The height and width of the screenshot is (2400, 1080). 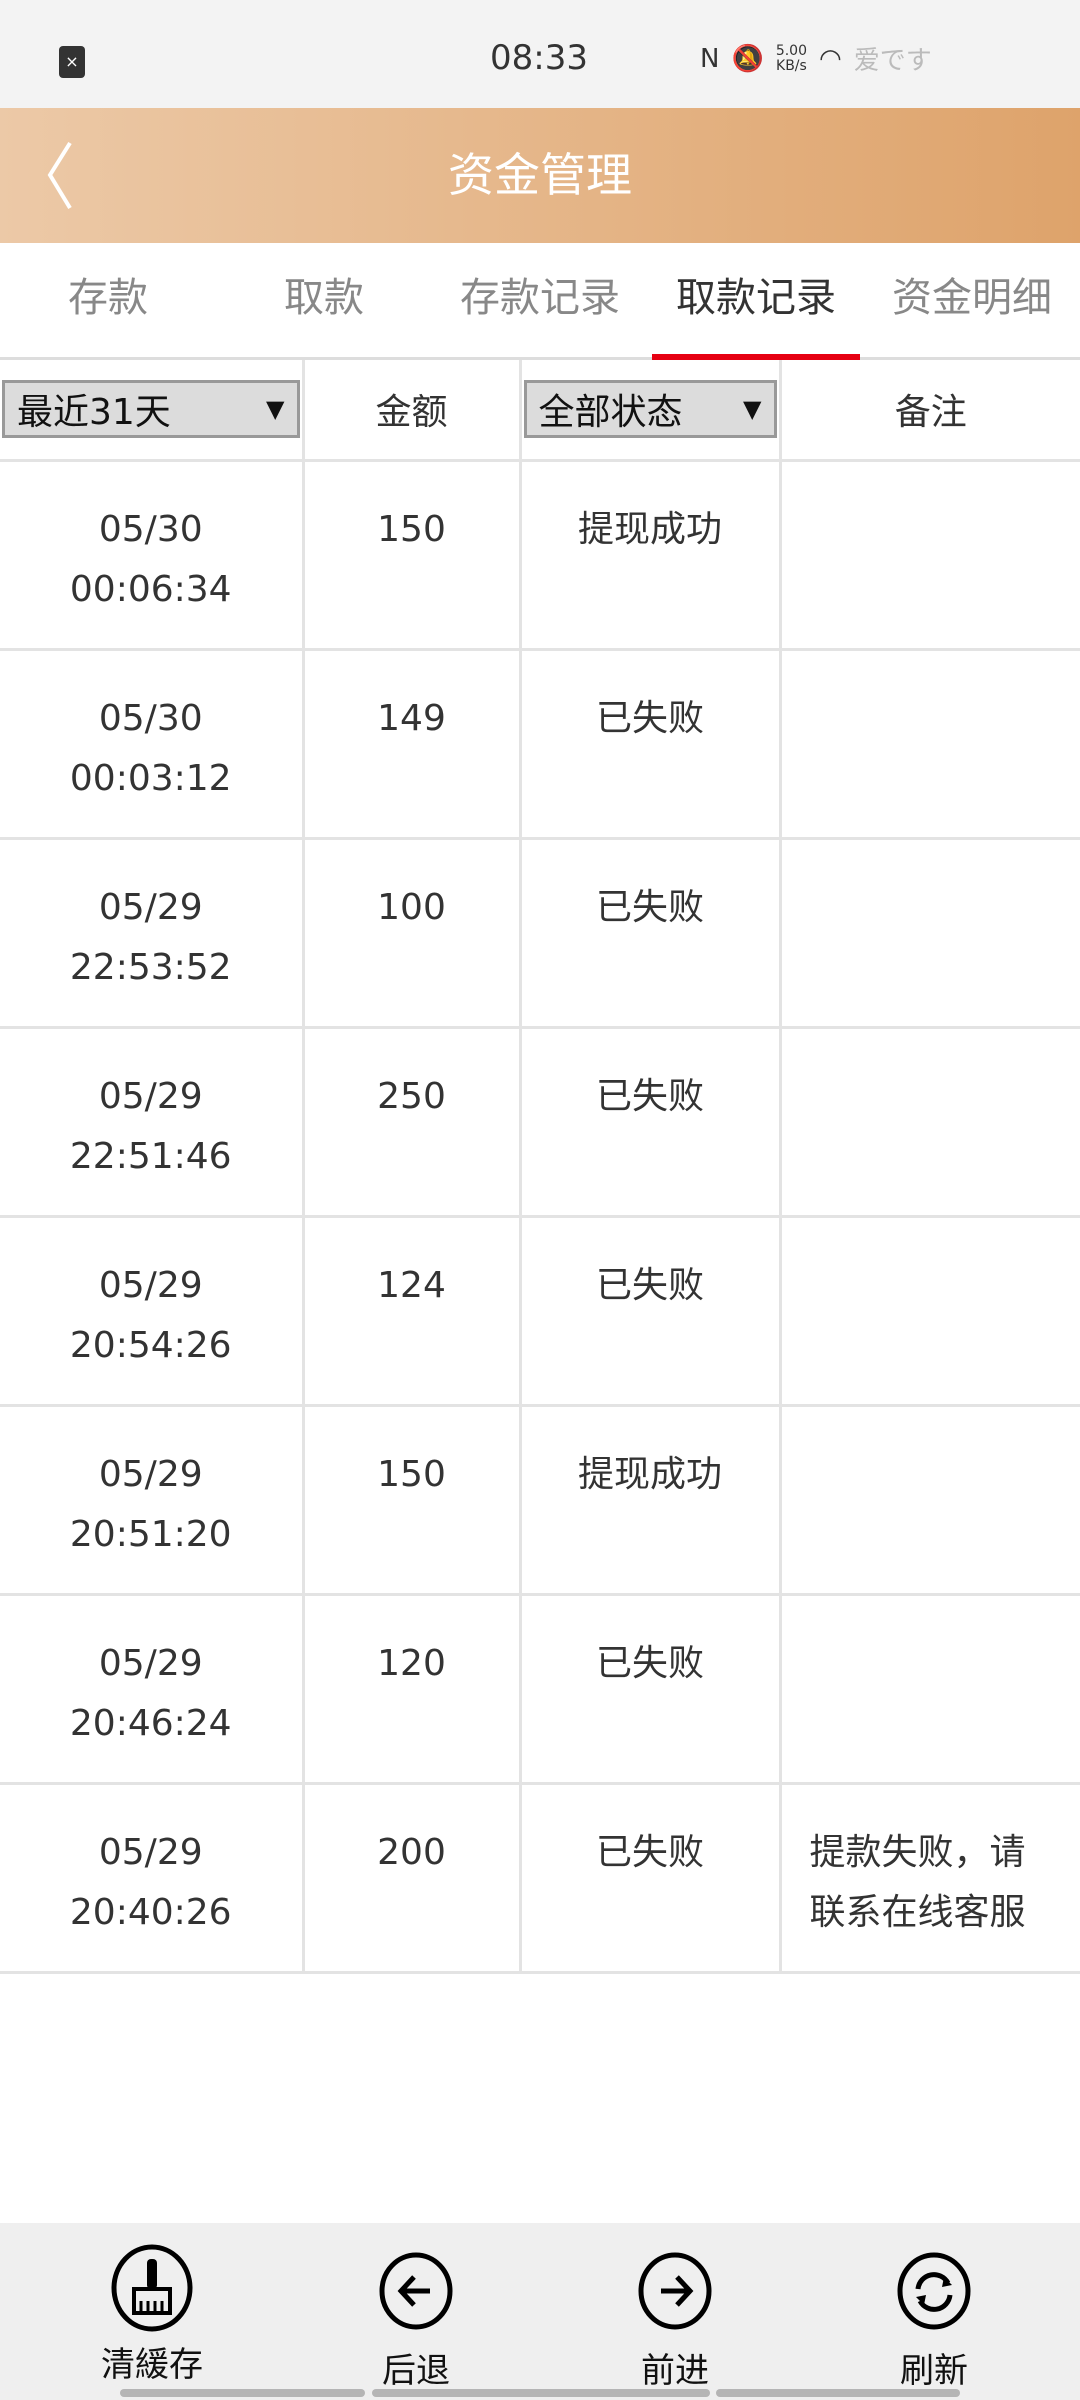 I want to click on tab-bar: 存款 取款 存款记录 取款记录 资金明细, so click(x=540, y=301).